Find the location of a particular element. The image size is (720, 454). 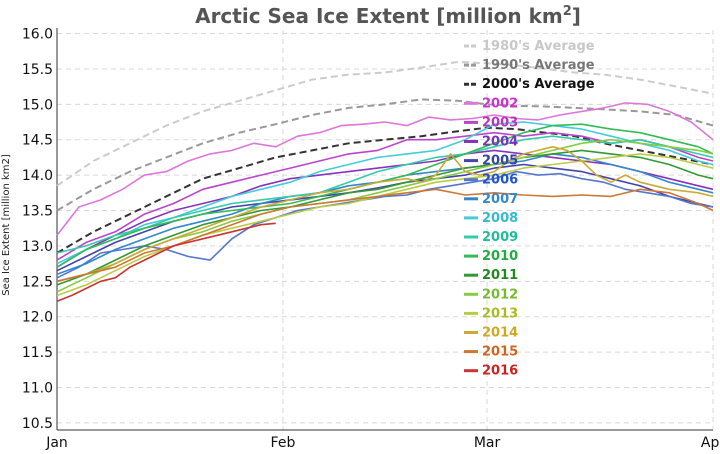

chart-title-main: Arctic Sea Ice Extent [million km is located at coordinates (379, 16).